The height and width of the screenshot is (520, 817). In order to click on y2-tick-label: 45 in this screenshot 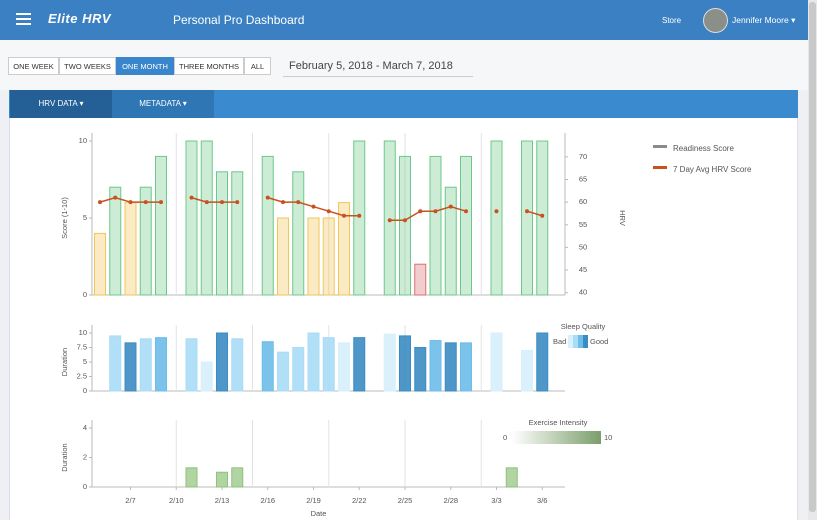, I will do `click(583, 269)`.